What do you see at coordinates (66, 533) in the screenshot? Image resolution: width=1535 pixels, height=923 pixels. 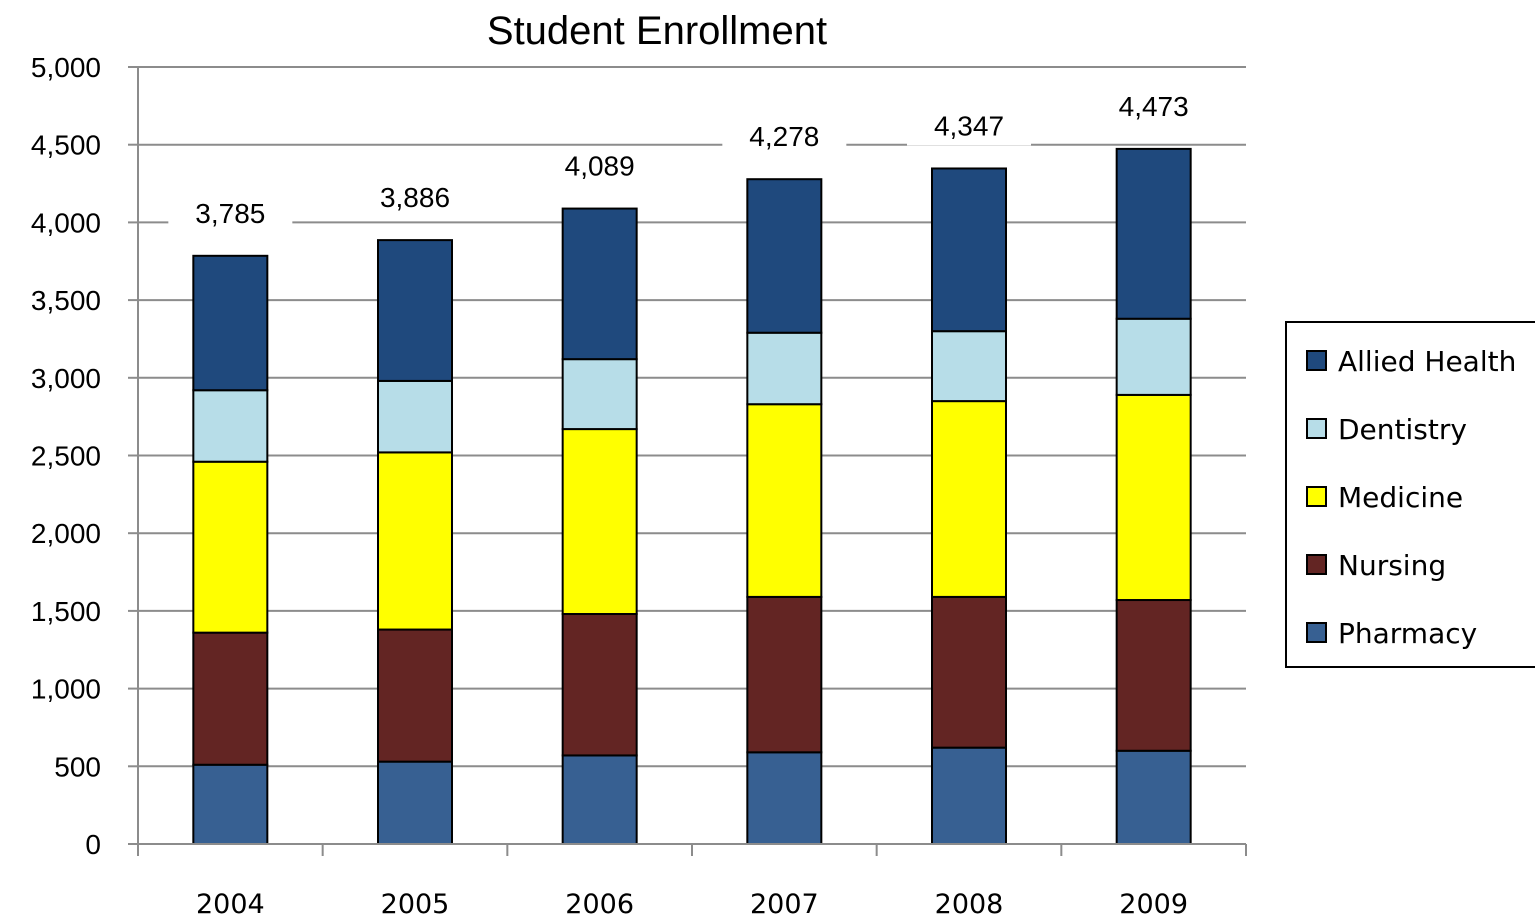 I see `y-tick-label: 2,000` at bounding box center [66, 533].